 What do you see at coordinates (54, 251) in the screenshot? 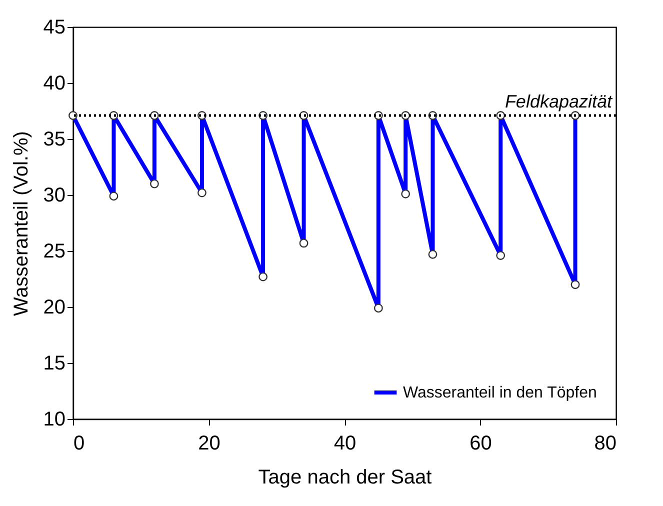
I see `y-tick-label: 25` at bounding box center [54, 251].